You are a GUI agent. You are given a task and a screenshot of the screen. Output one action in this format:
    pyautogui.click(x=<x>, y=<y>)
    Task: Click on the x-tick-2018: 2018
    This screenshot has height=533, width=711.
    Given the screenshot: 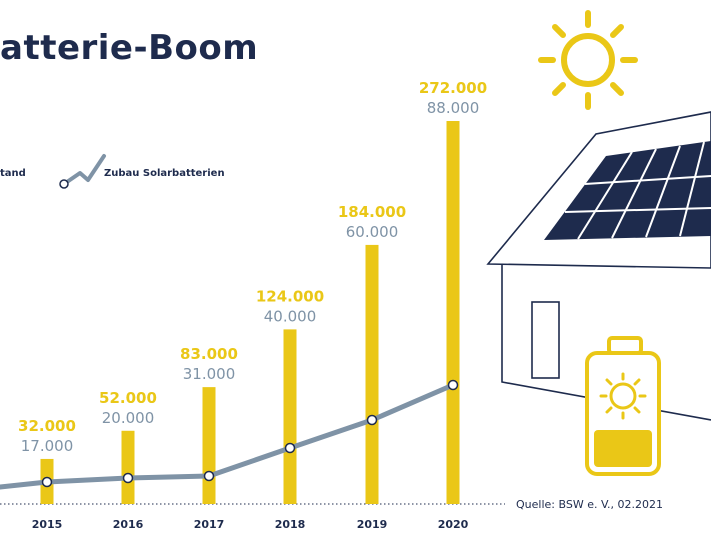 What is the action you would take?
    pyautogui.click(x=290, y=524)
    